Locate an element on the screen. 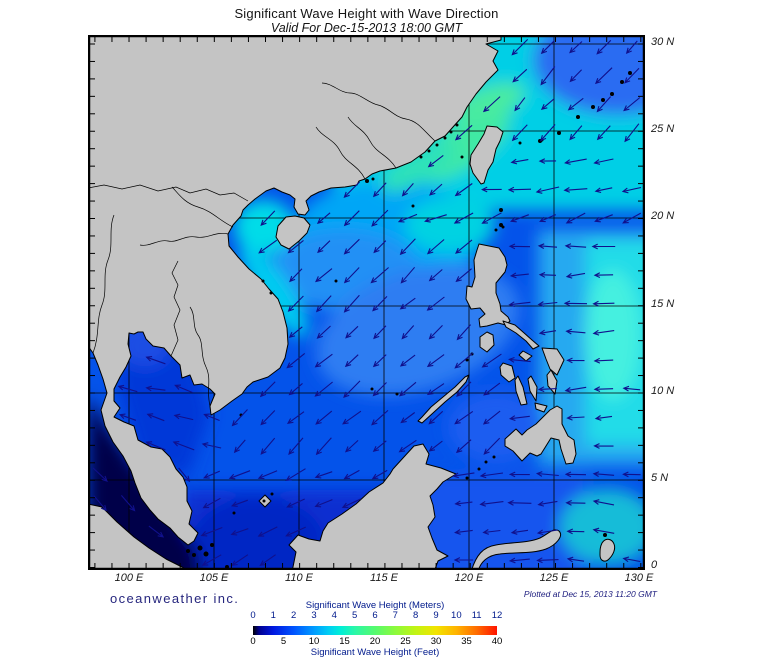 The width and height of the screenshot is (775, 665). landmass-bicol is located at coordinates (521, 335).